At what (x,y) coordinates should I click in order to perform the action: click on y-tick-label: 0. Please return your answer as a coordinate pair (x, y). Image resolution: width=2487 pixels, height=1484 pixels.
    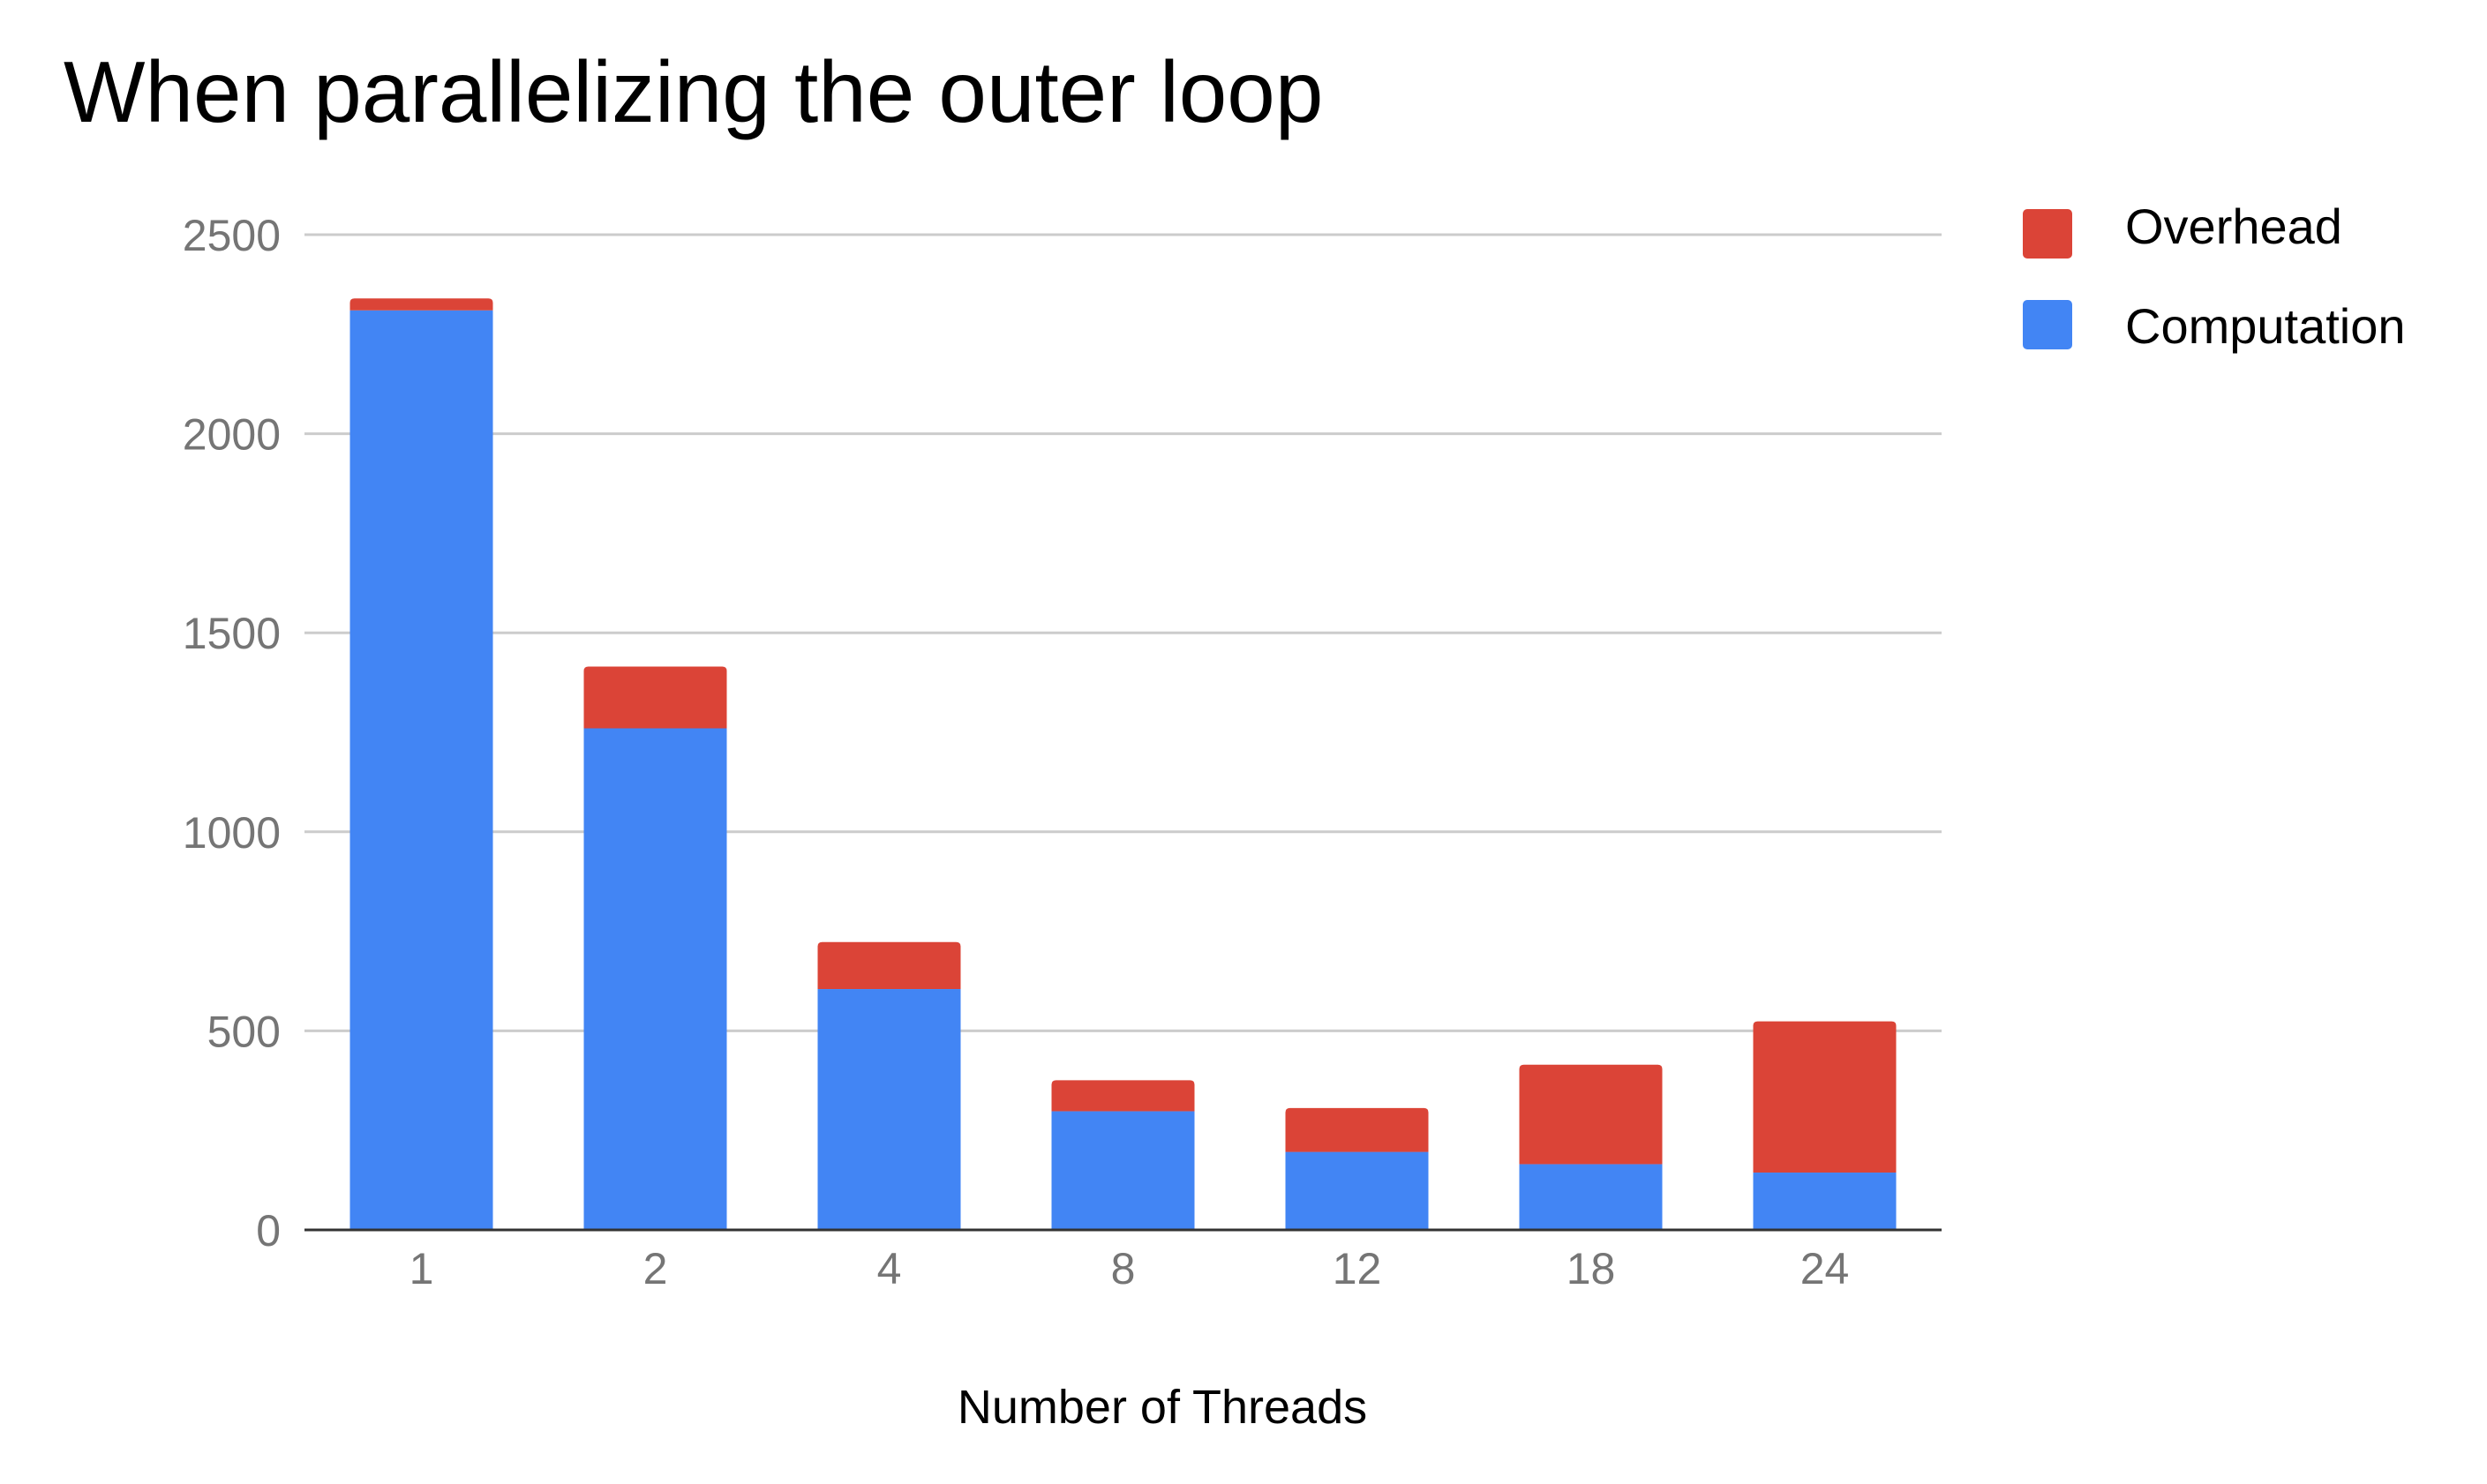
    Looking at the image, I should click on (268, 1230).